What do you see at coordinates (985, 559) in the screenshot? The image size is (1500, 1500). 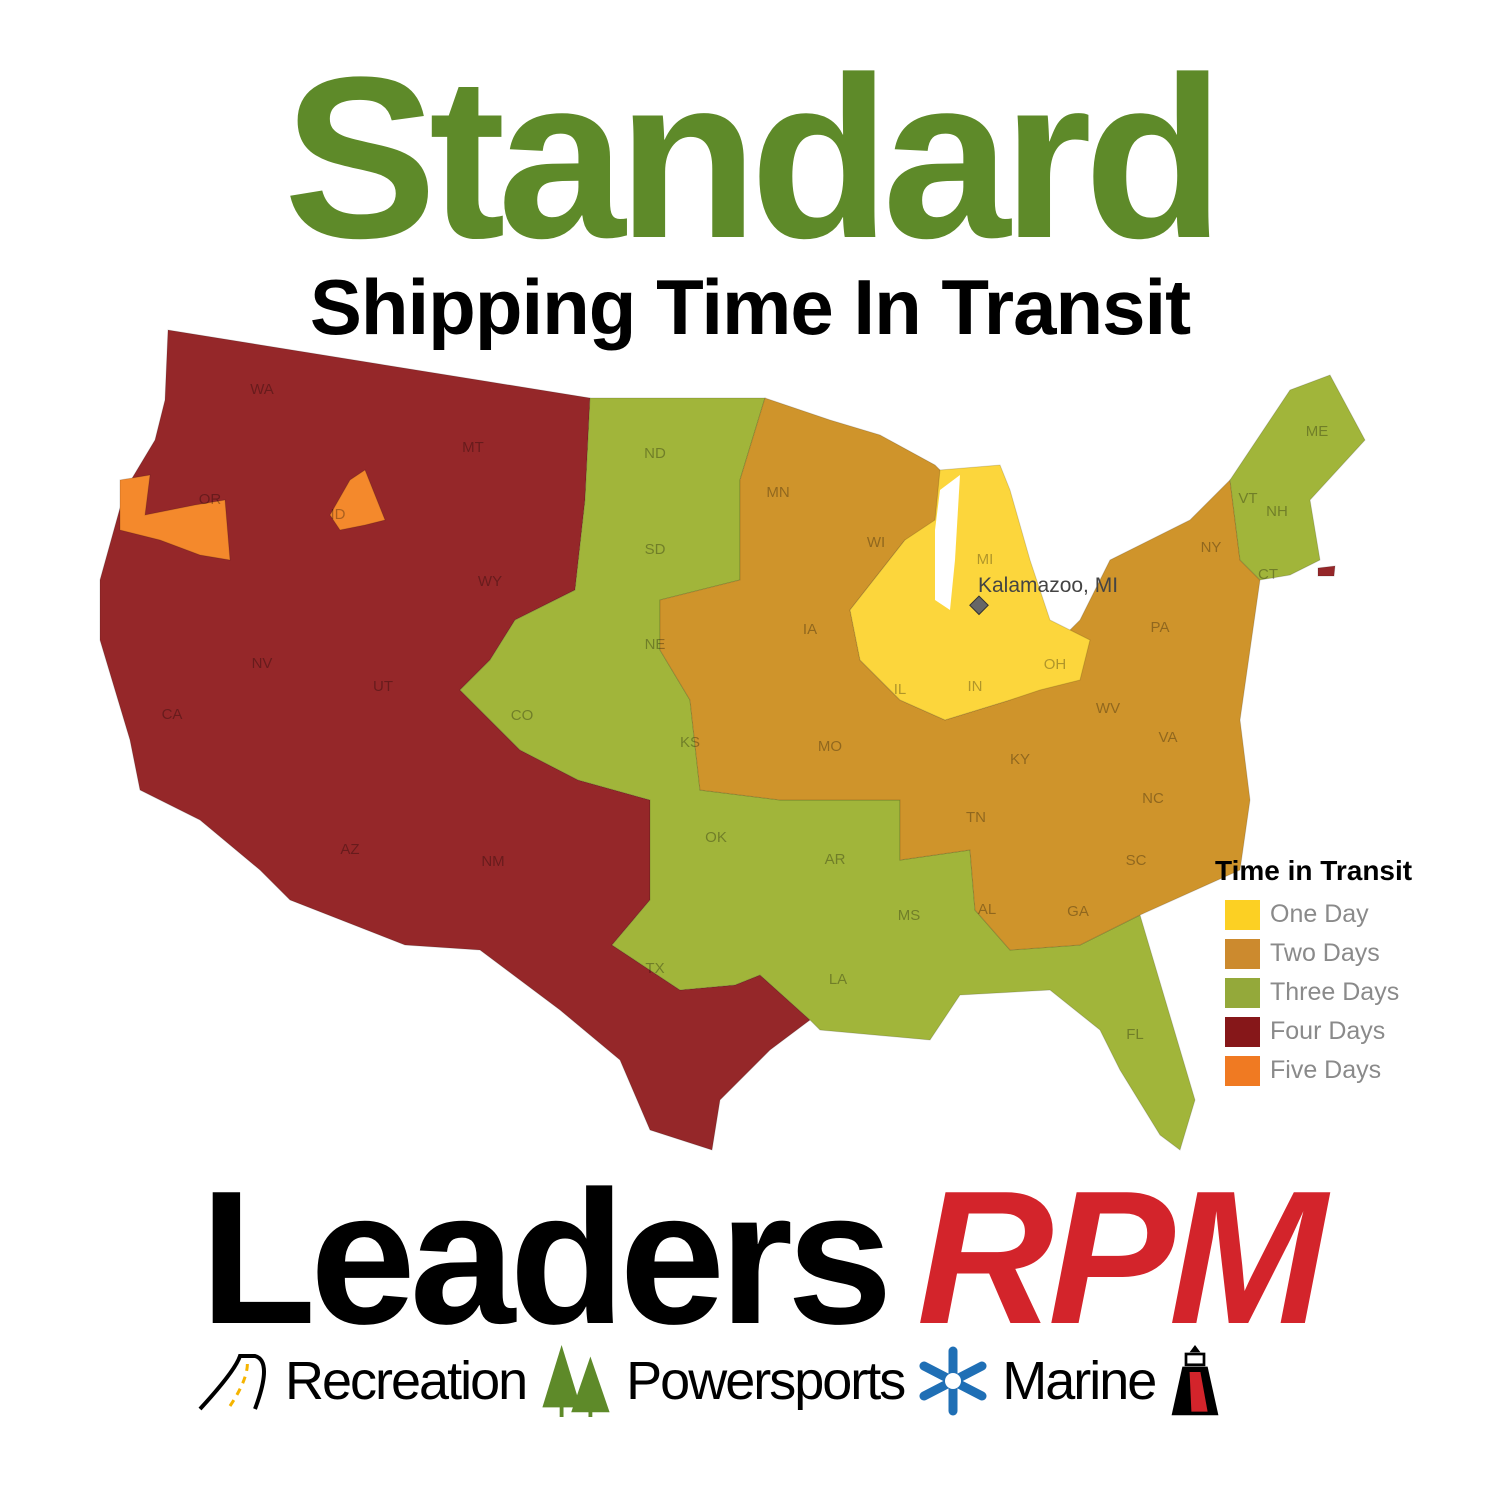 I see `state-label-mi: MI` at bounding box center [985, 559].